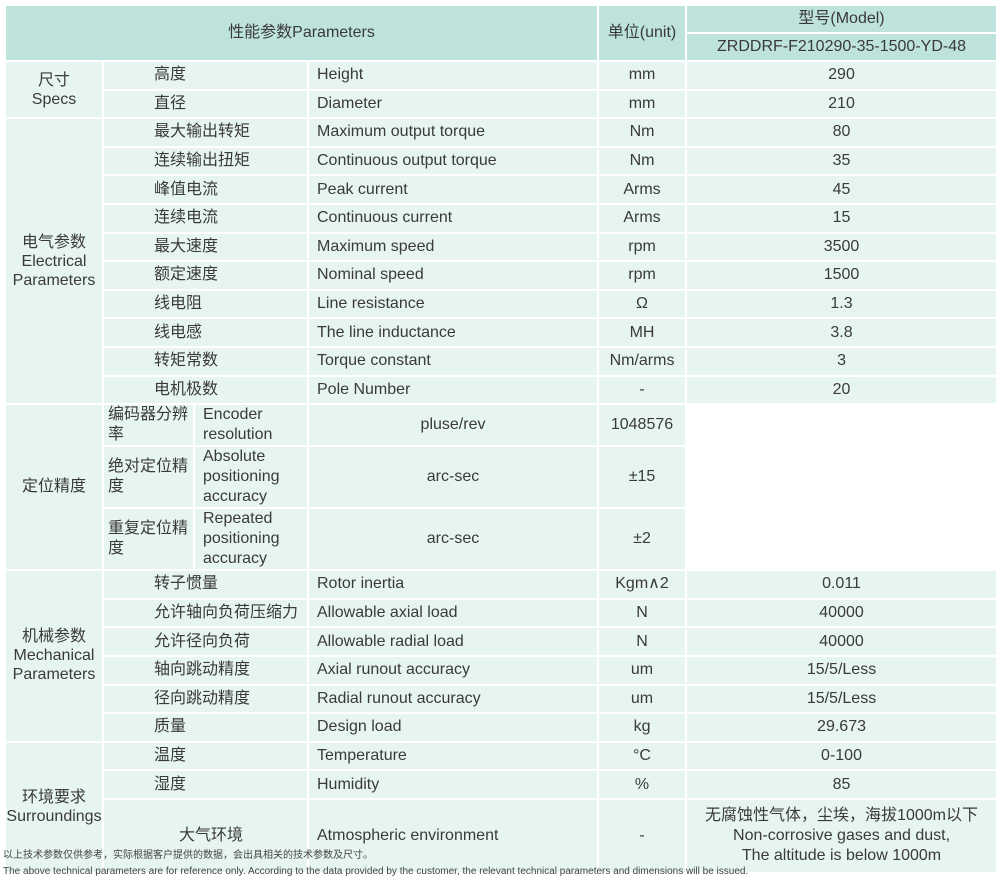 The height and width of the screenshot is (883, 1000). Describe the element at coordinates (251, 539) in the screenshot. I see `param-en: Repeated positioning accuracy` at that location.